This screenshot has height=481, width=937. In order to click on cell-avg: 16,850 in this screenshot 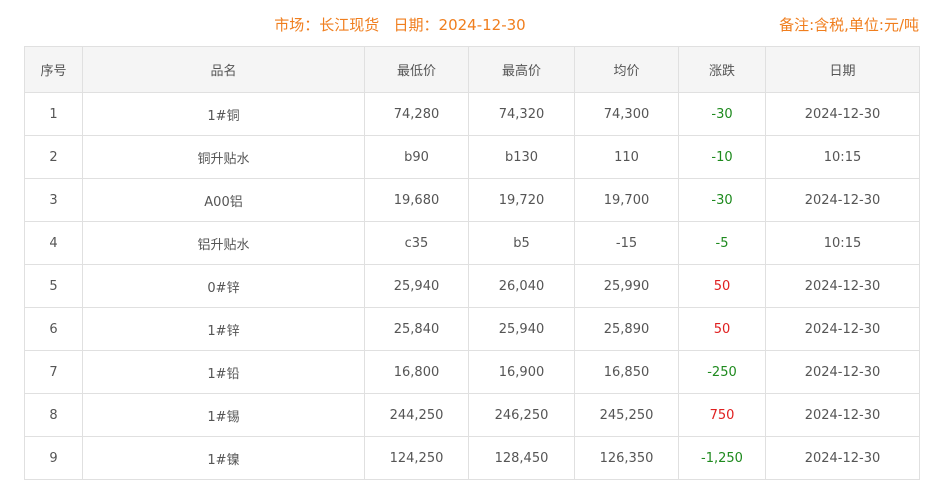, I will do `click(626, 372)`.